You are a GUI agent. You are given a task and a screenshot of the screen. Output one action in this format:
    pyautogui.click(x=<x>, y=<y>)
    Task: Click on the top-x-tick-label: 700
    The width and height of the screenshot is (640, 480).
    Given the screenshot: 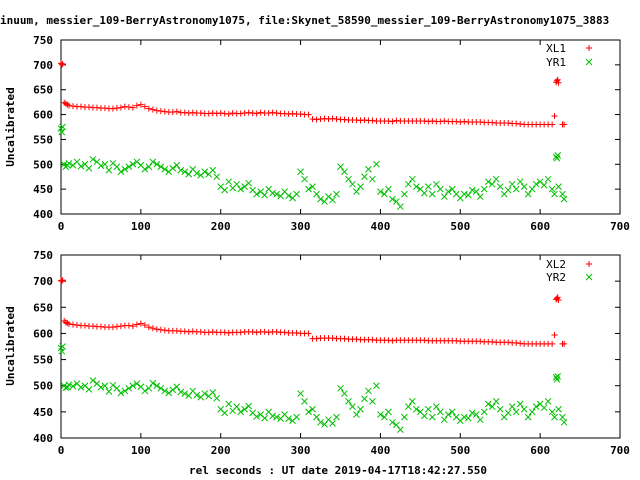 What is the action you would take?
    pyautogui.click(x=620, y=226)
    